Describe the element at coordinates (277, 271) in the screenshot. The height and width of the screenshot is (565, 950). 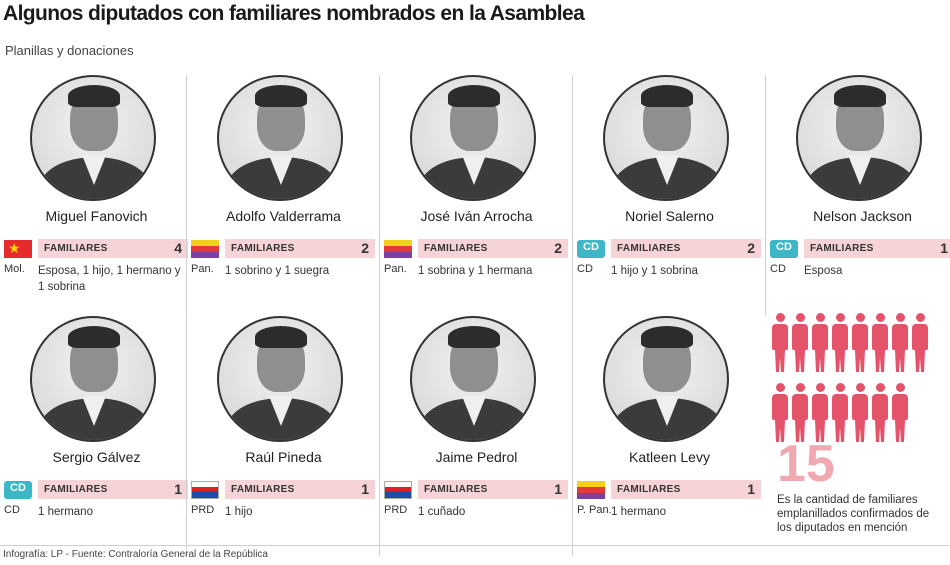
I see `familiares-detail: 1 sobrino y 1 suegra` at that location.